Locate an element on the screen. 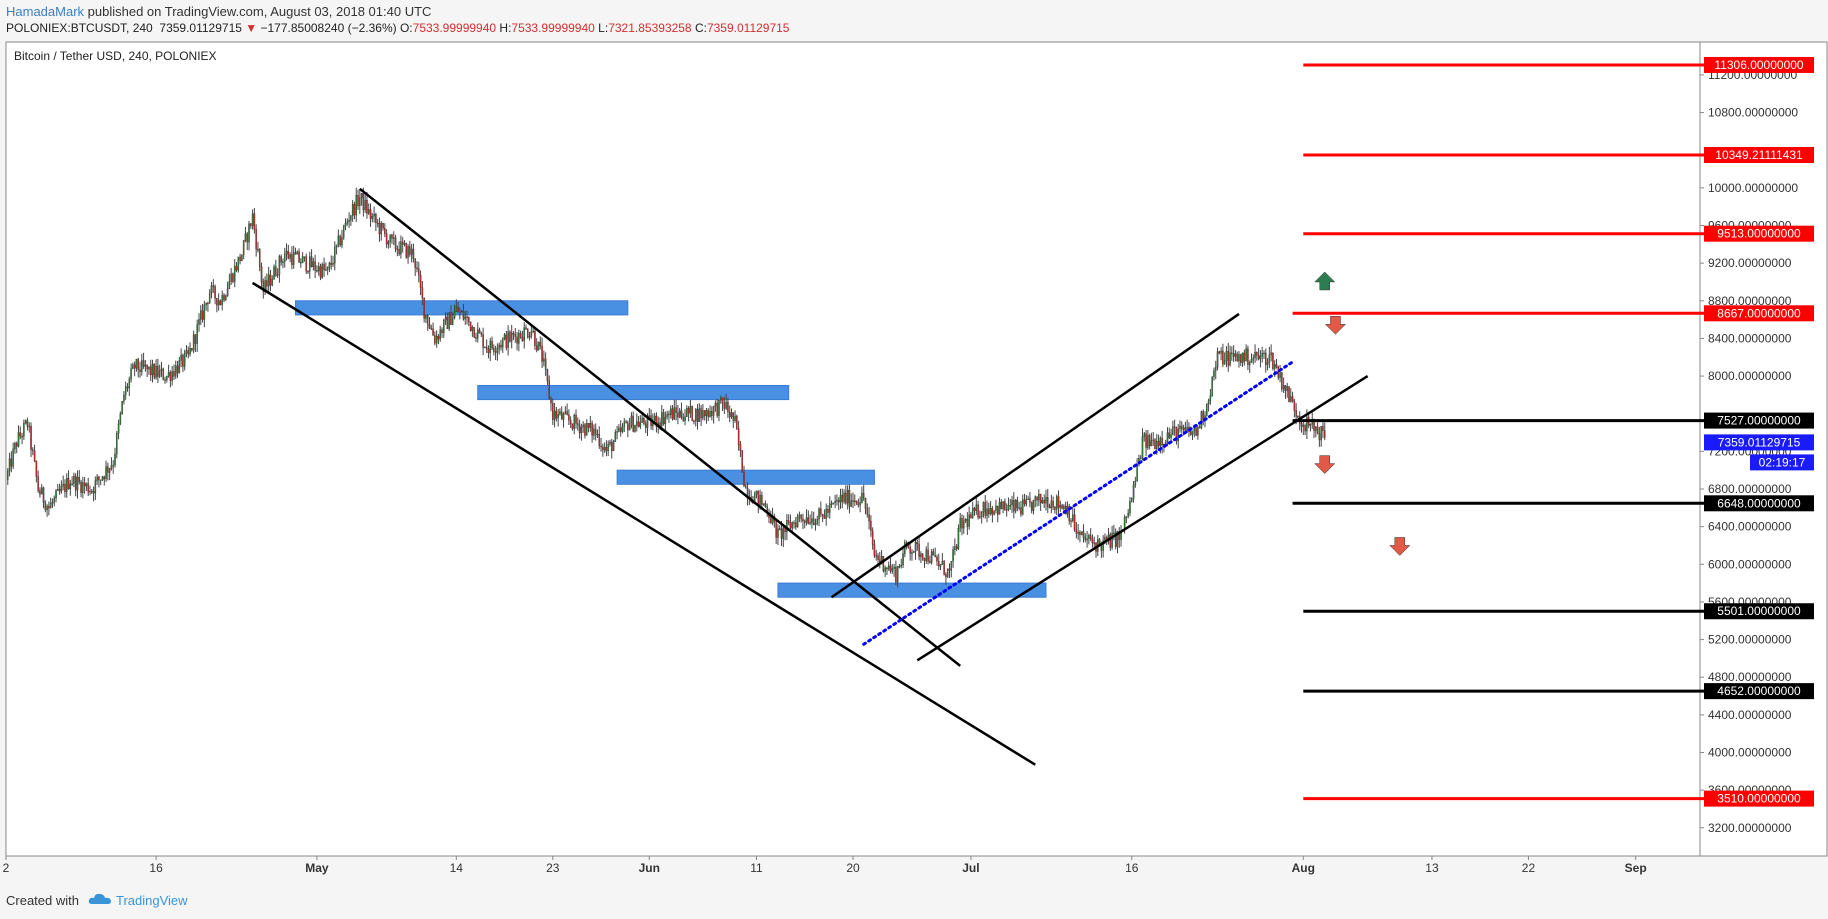 This screenshot has width=1828, height=919. open-value: 7533.99999940 is located at coordinates (454, 28).